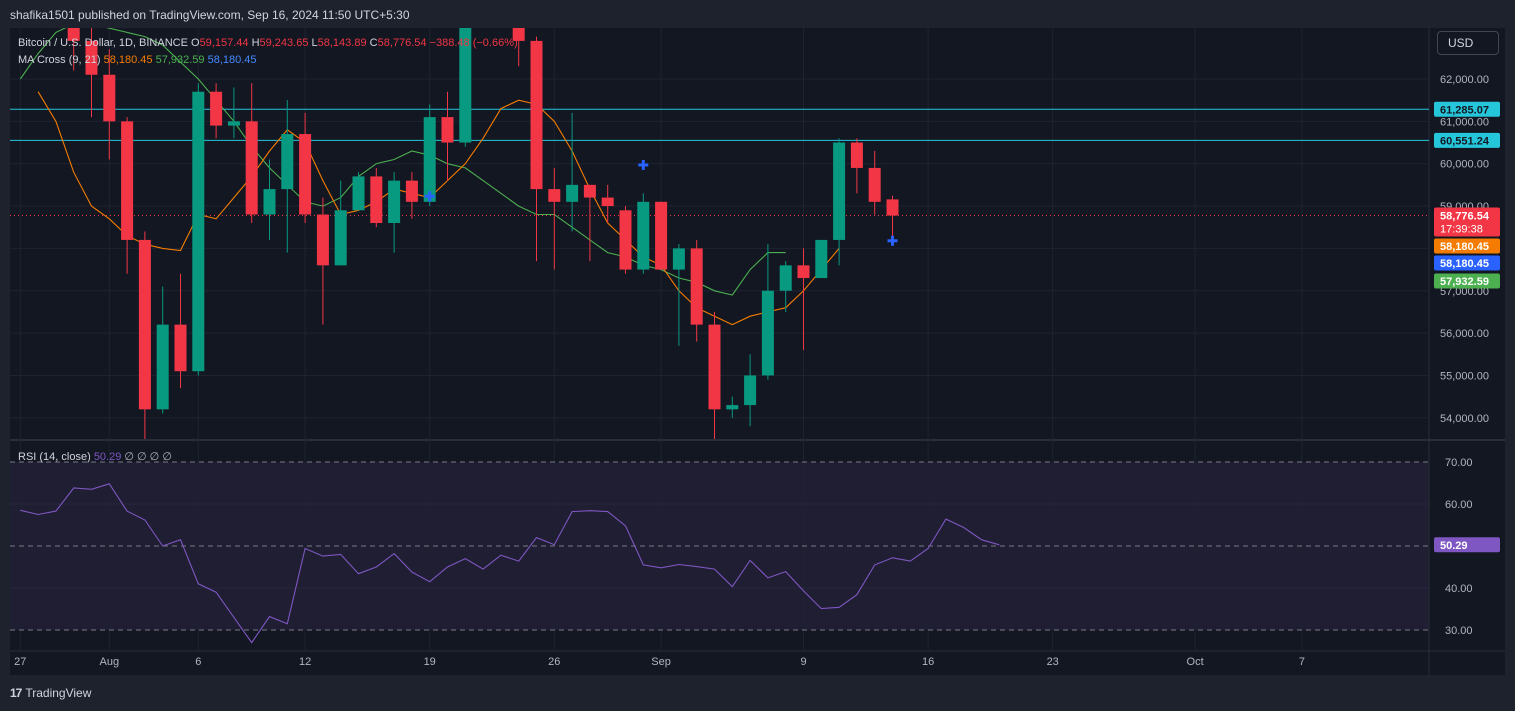  I want to click on currency-button: USD, so click(1468, 43).